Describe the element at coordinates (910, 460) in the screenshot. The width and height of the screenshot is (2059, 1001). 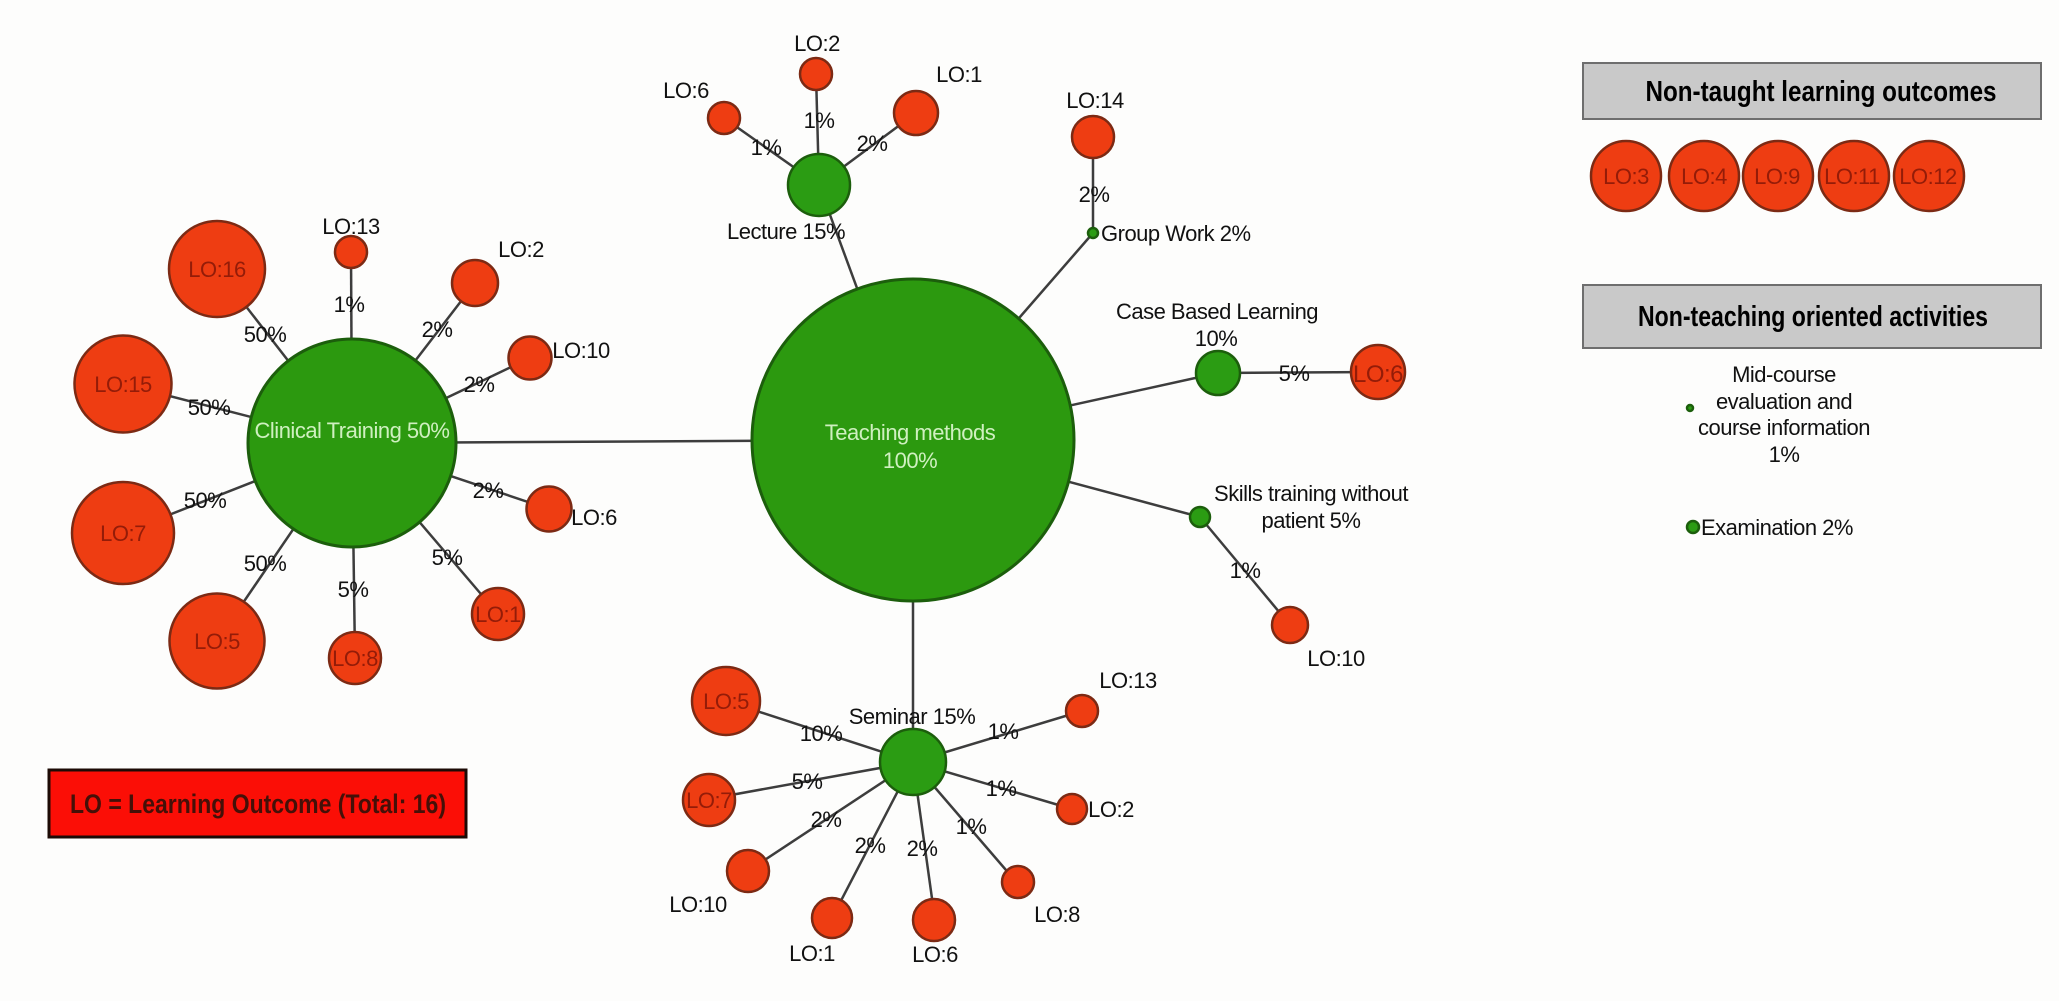
I see `svg-text: 100%` at that location.